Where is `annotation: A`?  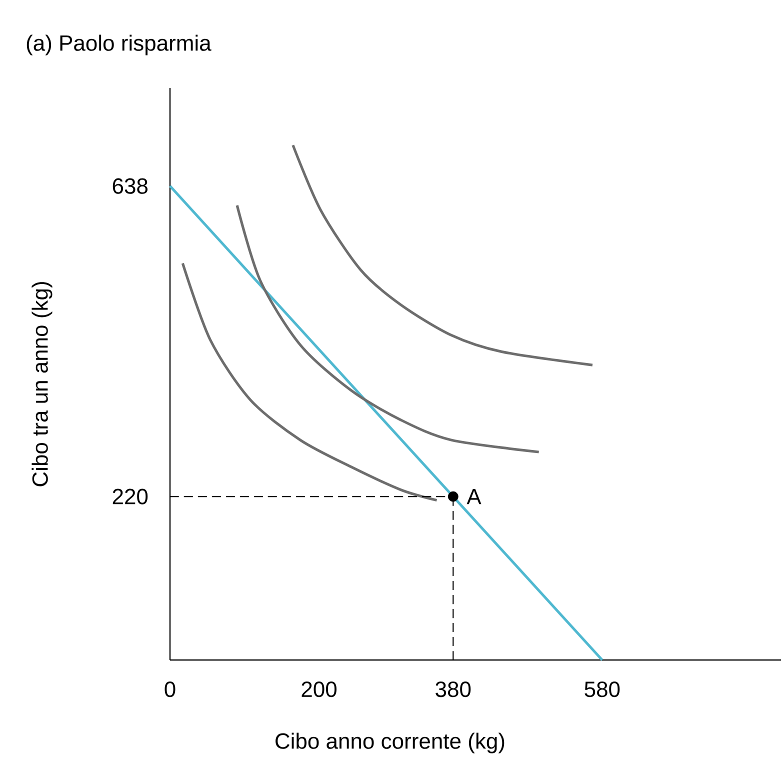
annotation: A is located at coordinates (474, 496).